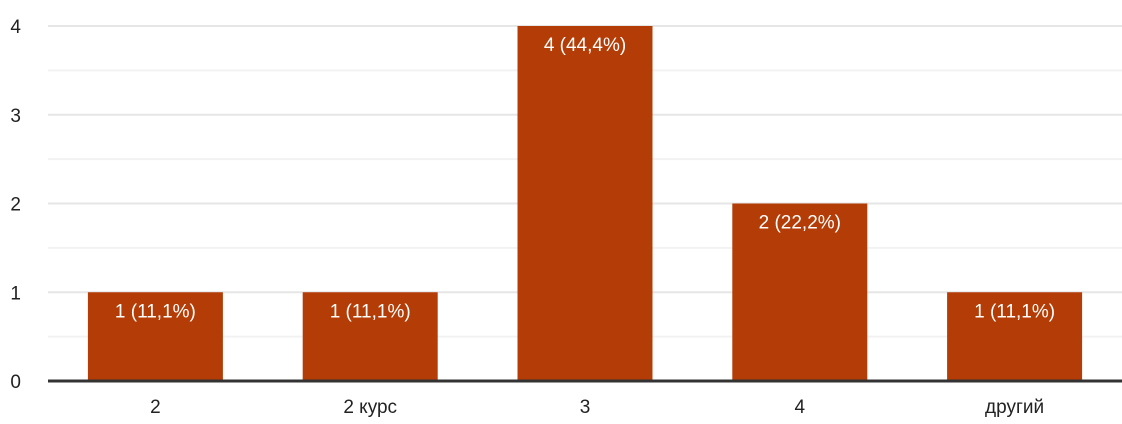 The height and width of the screenshot is (424, 1122). Describe the element at coordinates (1014, 407) in the screenshot. I see `x-tick-label: другий` at that location.